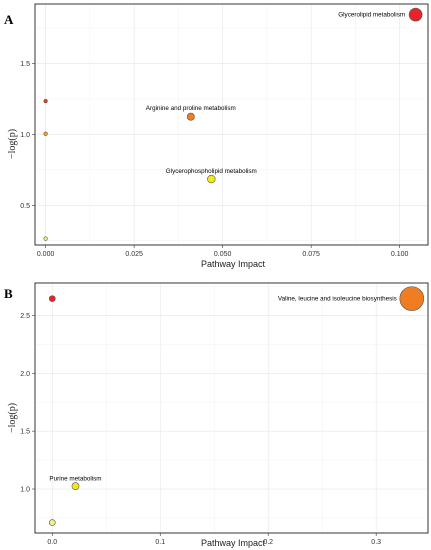  Describe the element at coordinates (134, 254) in the screenshot. I see `panel-a-x-tick-label: 0.025` at that location.